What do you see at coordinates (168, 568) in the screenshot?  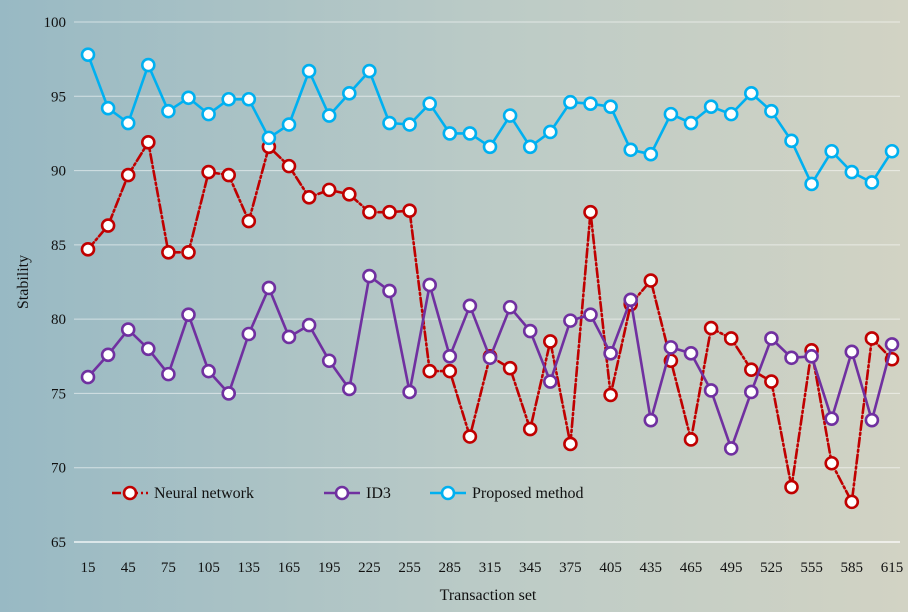 I see `x-tick-label: 75` at bounding box center [168, 568].